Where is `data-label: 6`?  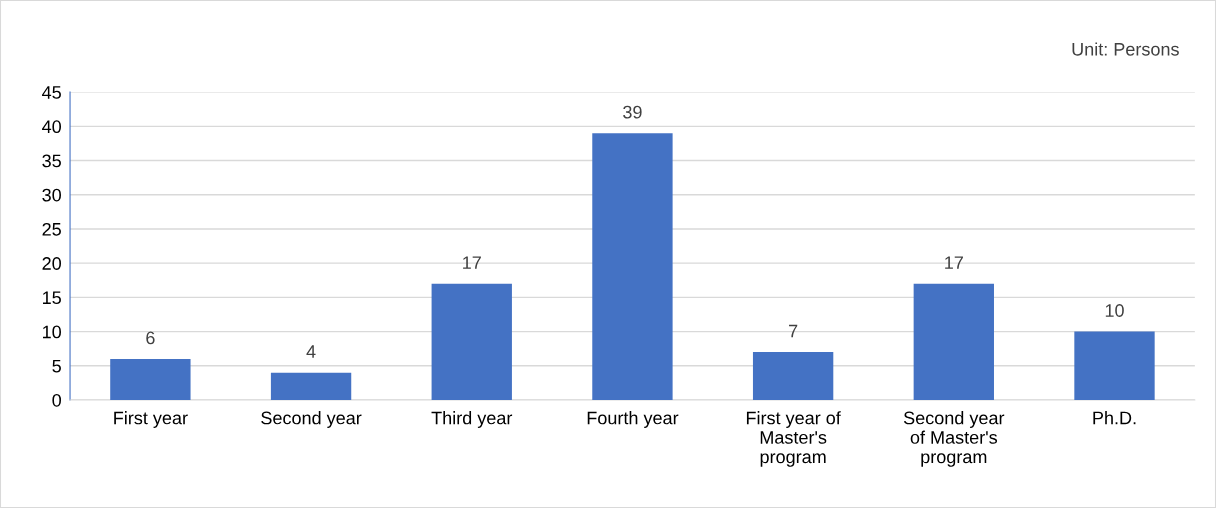 data-label: 6 is located at coordinates (150, 338).